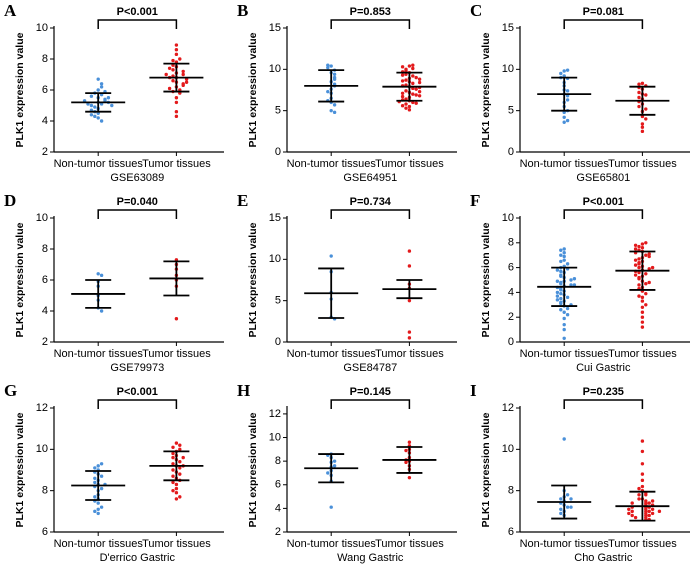 This screenshot has width=700, height=570. Describe the element at coordinates (20, 279) in the screenshot. I see `y-axis-label: PLK1 expression value` at that location.